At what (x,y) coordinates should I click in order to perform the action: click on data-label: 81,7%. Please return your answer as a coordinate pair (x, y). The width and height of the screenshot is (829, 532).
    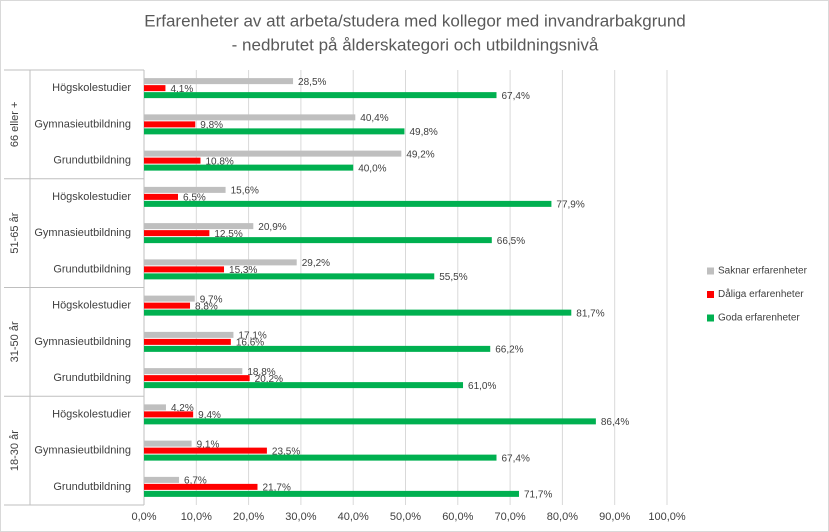
    Looking at the image, I should click on (590, 313).